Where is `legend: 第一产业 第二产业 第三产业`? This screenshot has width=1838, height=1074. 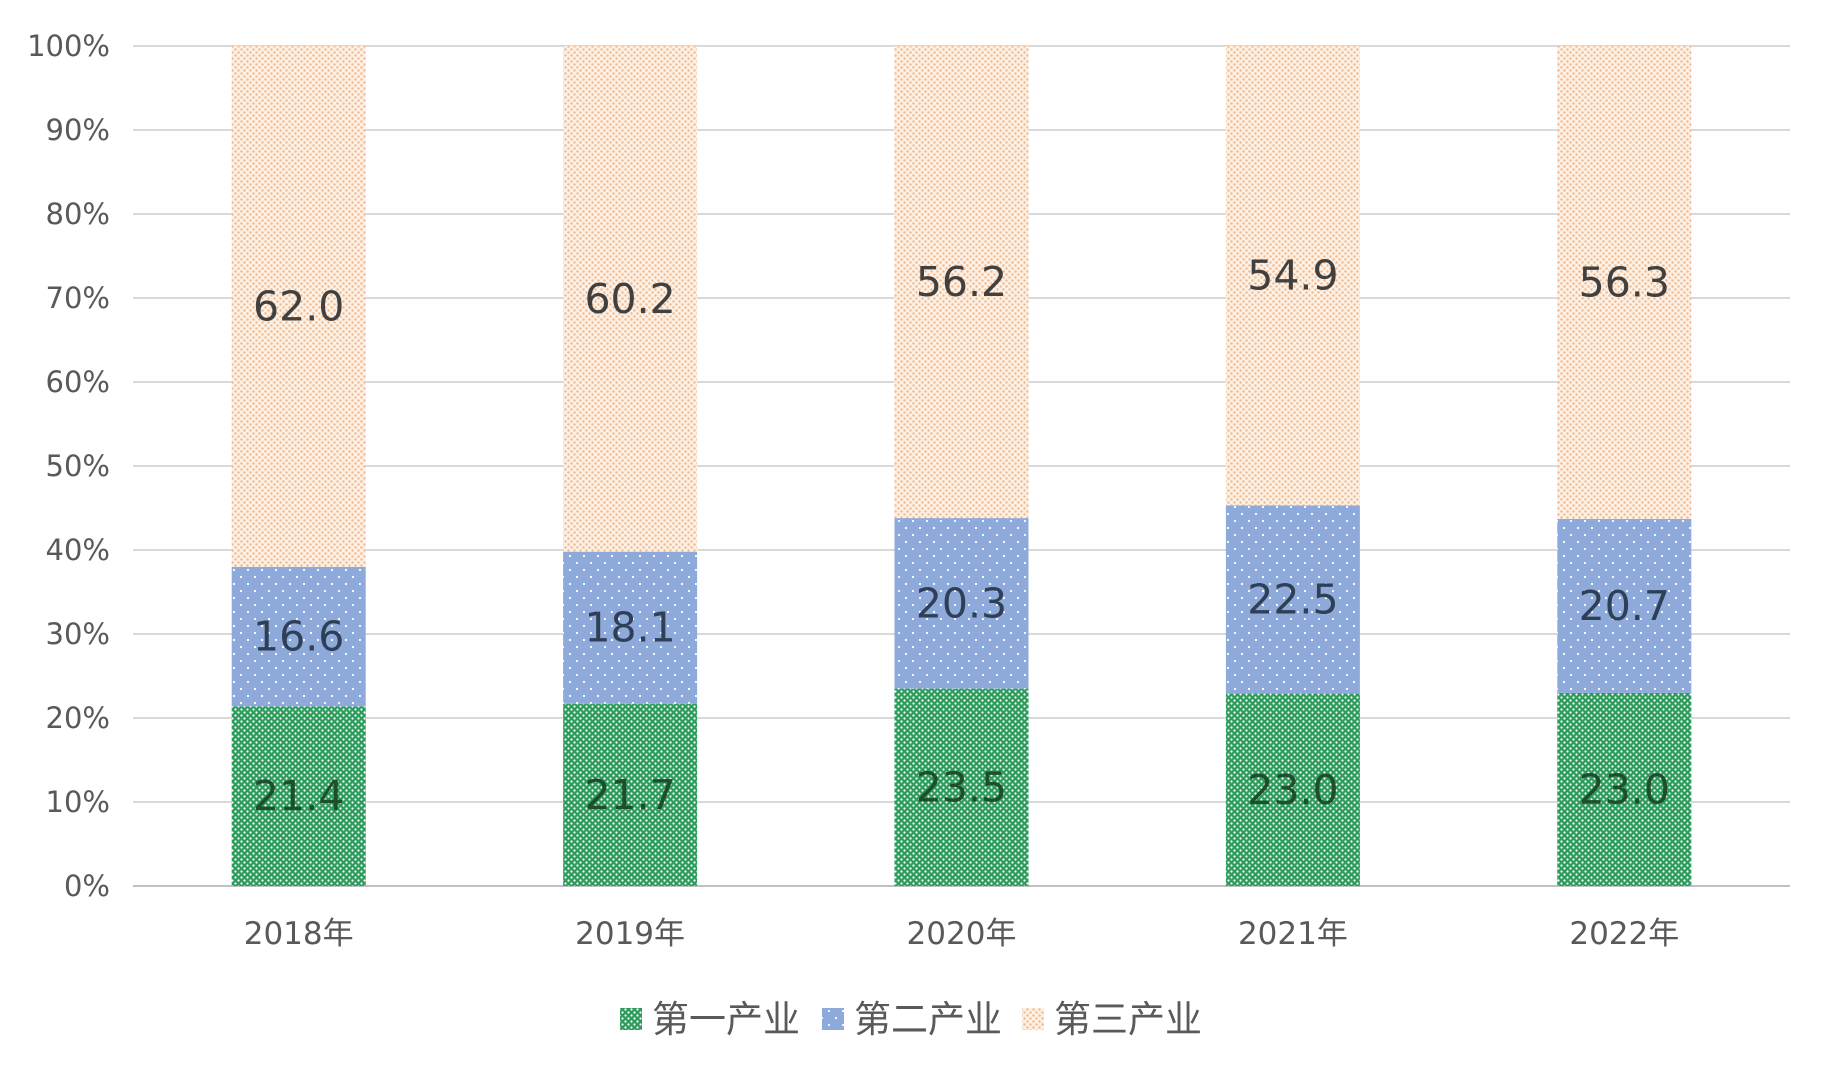 legend: 第一产业 第二产业 第三产业 is located at coordinates (911, 1019).